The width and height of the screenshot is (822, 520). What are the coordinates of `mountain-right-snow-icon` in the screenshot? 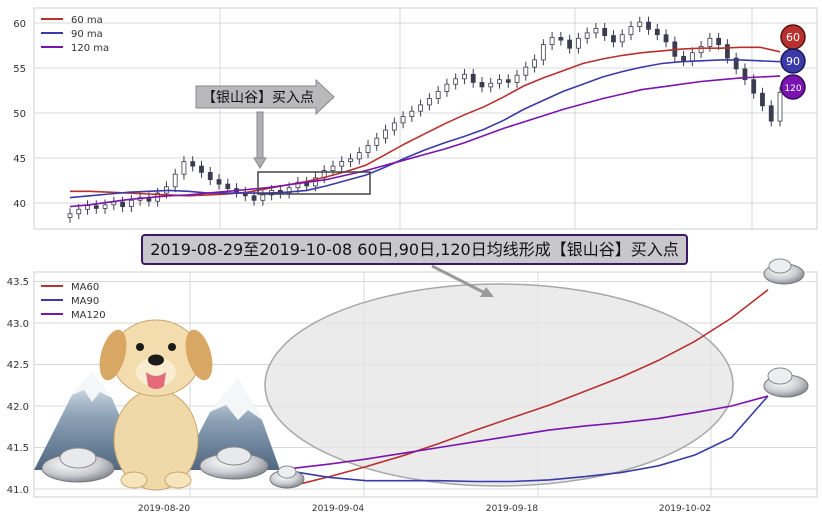 It's located at (236, 399).